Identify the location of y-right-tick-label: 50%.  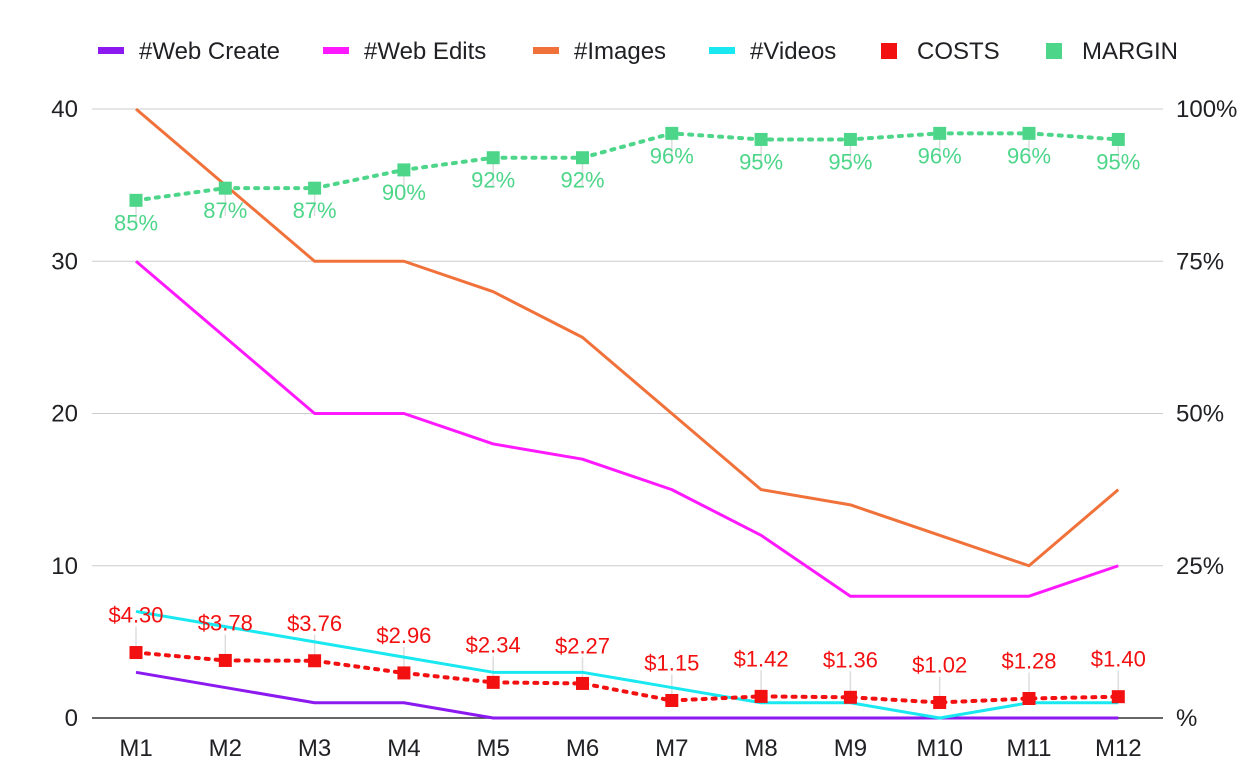
(1200, 414).